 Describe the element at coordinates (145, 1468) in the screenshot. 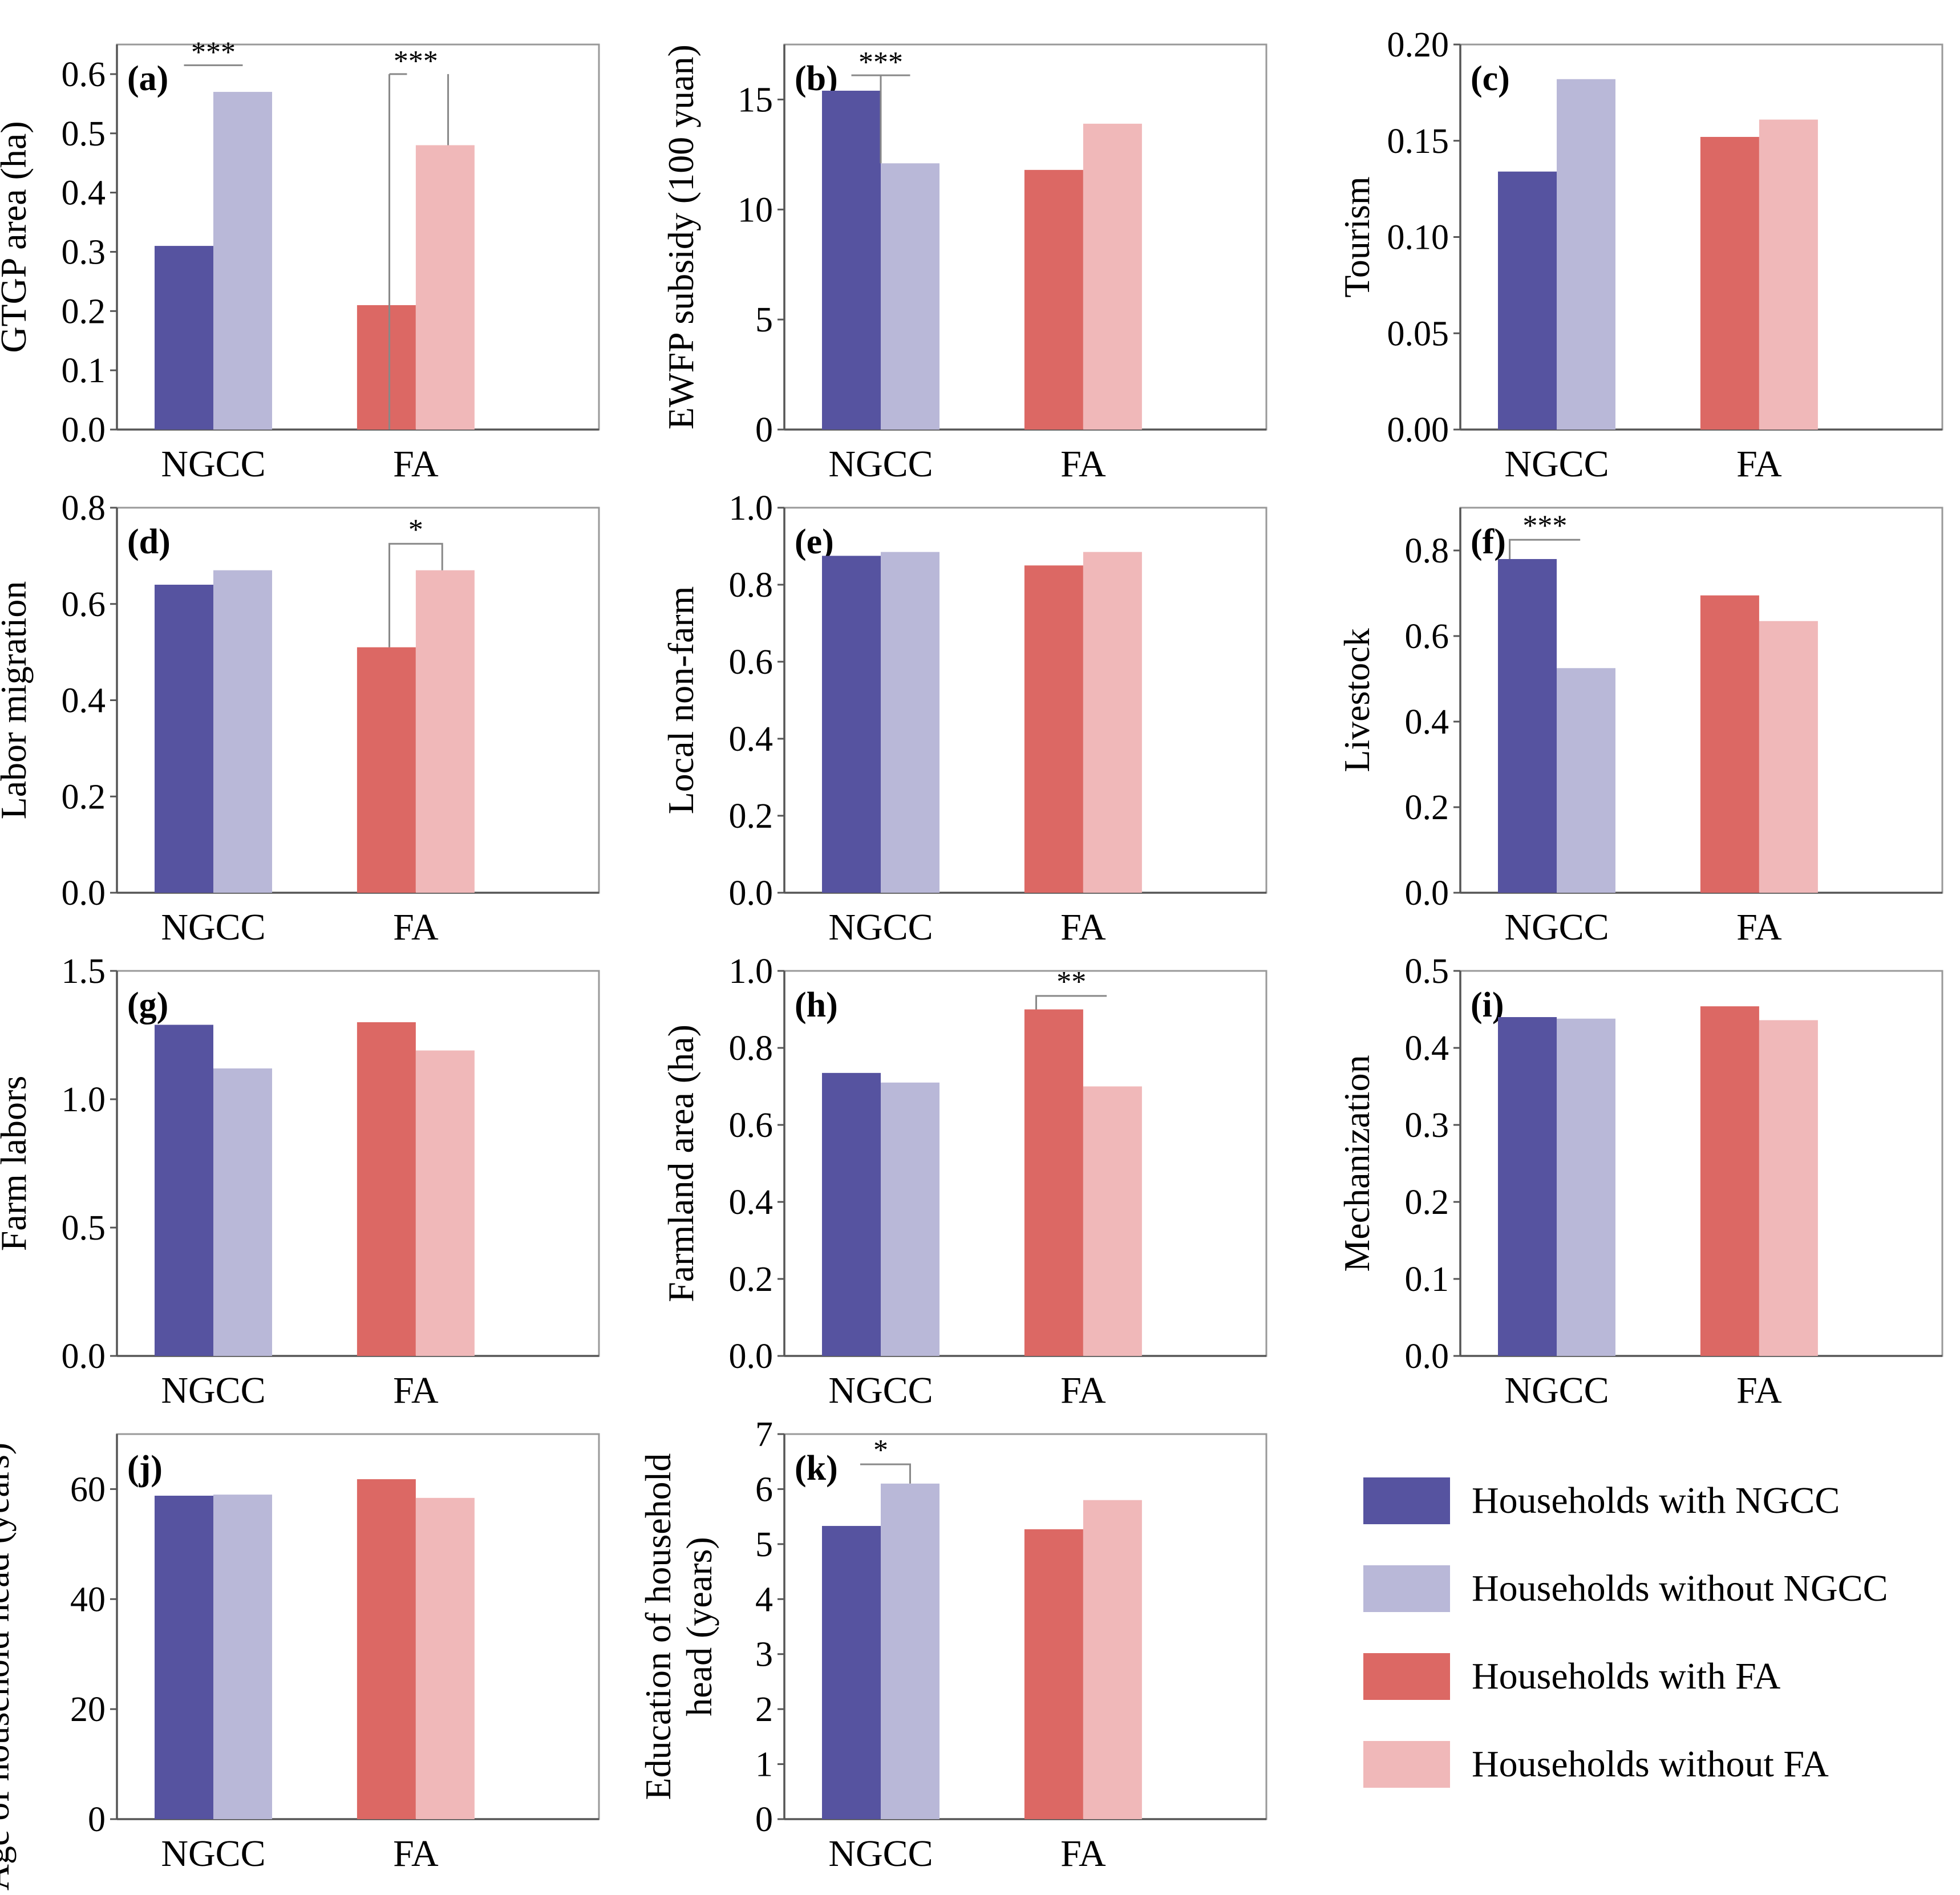

I see `panel-label: (j)` at that location.